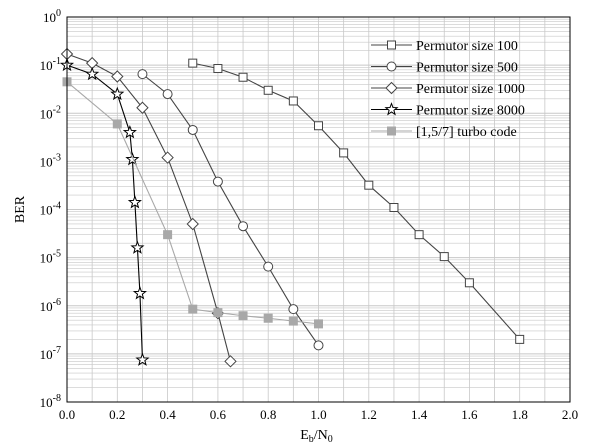 This screenshot has height=446, width=592. What do you see at coordinates (167, 414) in the screenshot?
I see `x-tick-label: 0.4` at bounding box center [167, 414].